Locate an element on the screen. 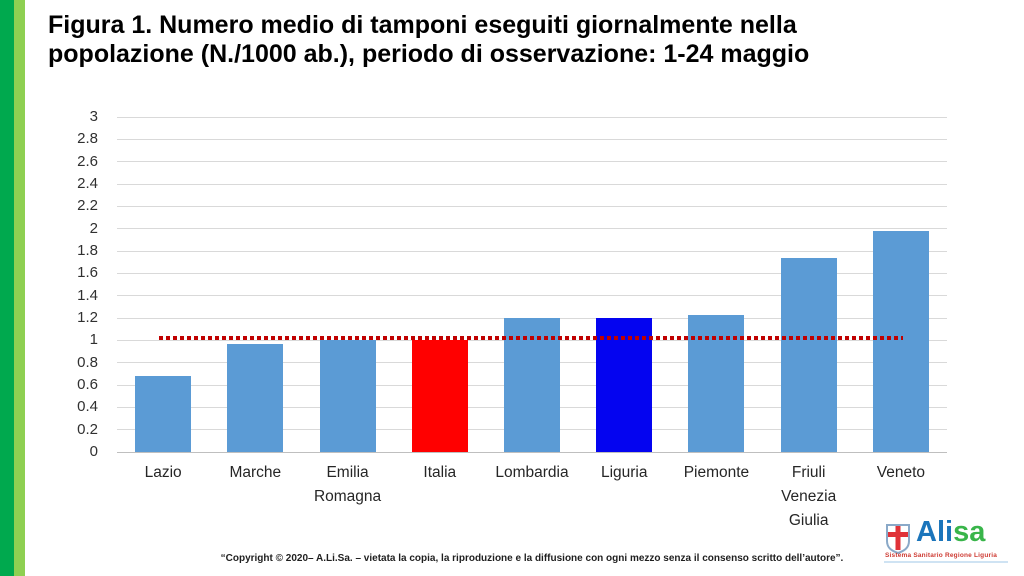  liguria-shield-icon is located at coordinates (898, 539).